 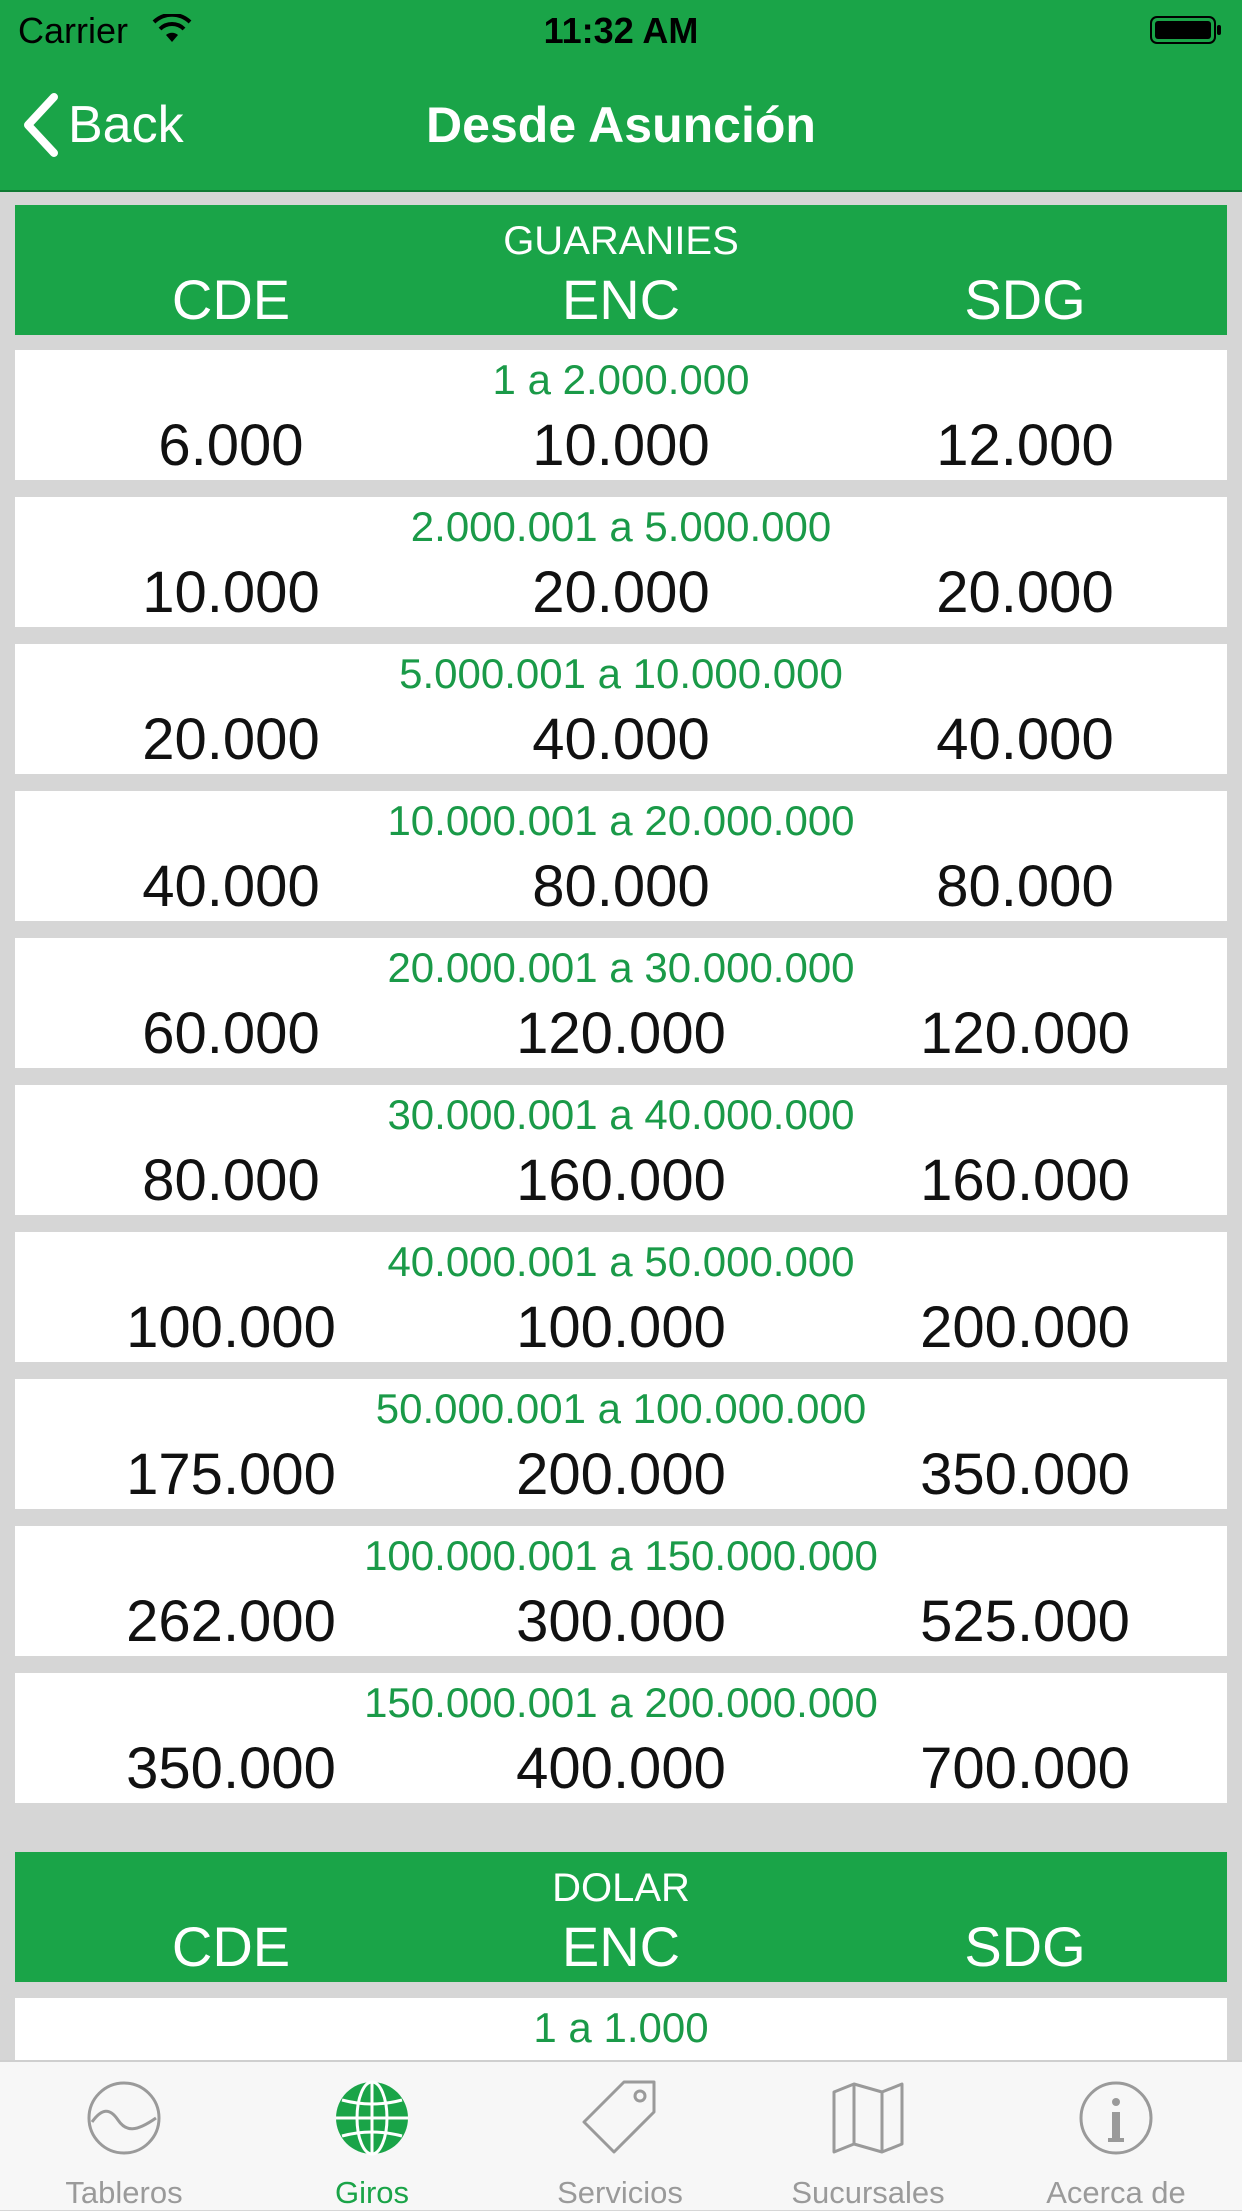 I want to click on chart-wave-icon, so click(x=124, y=2118).